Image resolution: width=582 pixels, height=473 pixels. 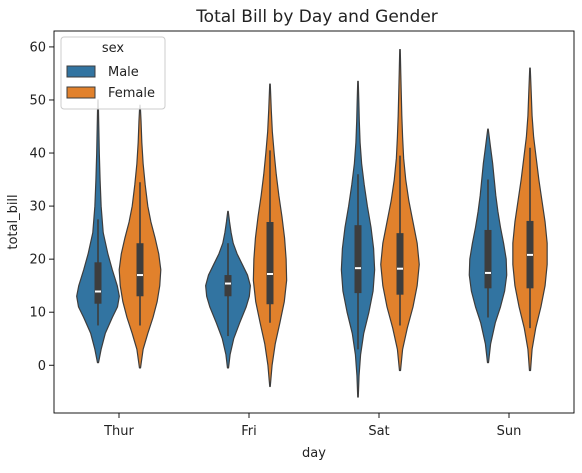 I want to click on iqr-box-female-sat, so click(x=400, y=264).